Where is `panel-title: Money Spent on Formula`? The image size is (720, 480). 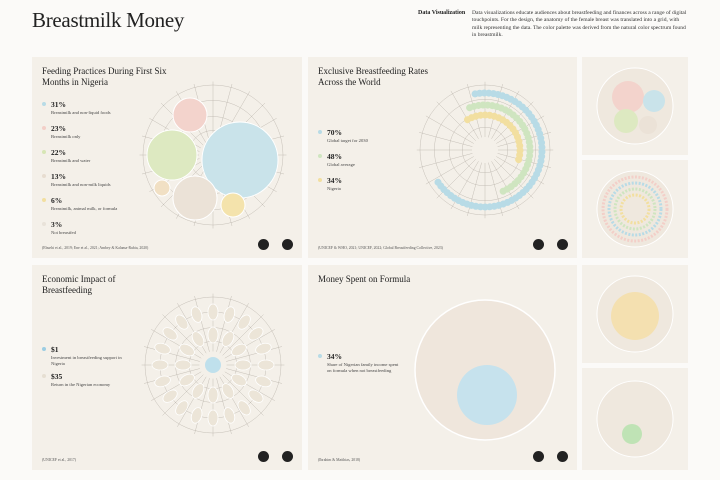
panel-title: Money Spent on Formula is located at coordinates (364, 279).